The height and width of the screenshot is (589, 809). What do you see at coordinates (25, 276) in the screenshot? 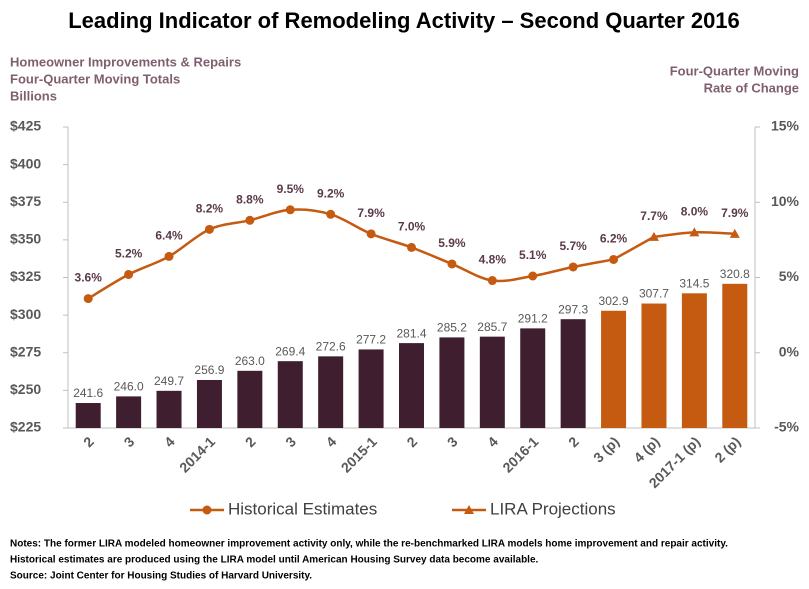
I see `y-tick-label: $325` at bounding box center [25, 276].